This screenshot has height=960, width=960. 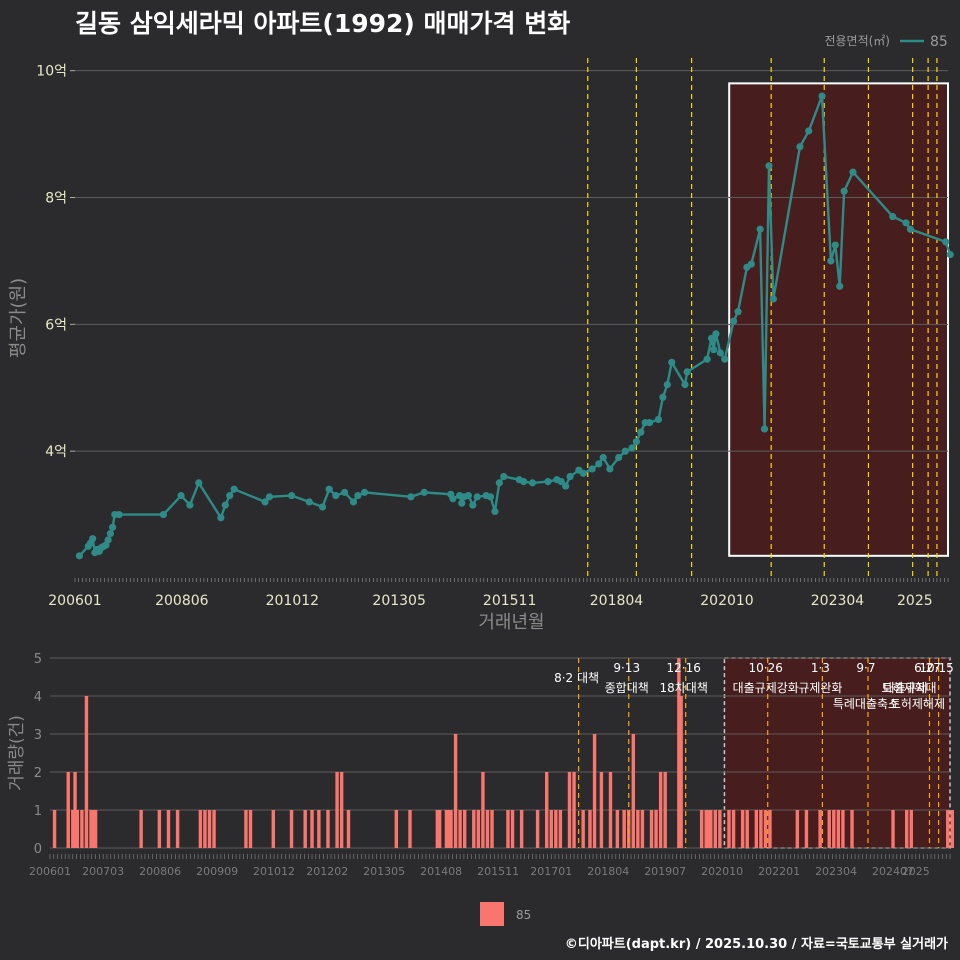 What do you see at coordinates (722, 871) in the screenshot?
I see `x-tick-label: 202010` at bounding box center [722, 871].